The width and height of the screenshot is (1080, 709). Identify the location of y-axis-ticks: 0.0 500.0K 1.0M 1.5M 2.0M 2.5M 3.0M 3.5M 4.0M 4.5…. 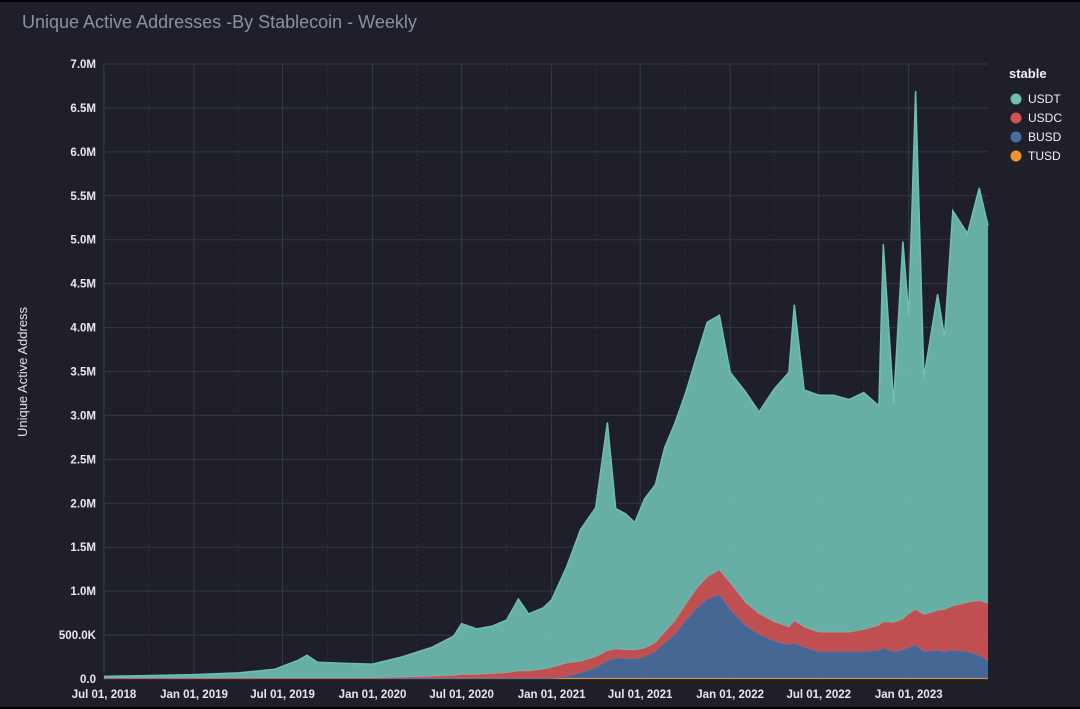
(78, 372).